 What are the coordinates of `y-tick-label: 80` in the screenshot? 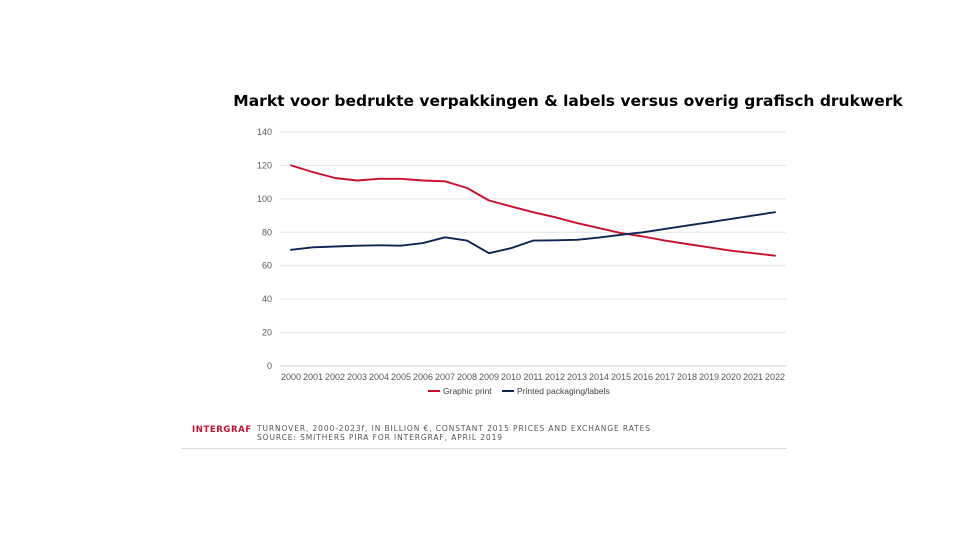 It's located at (267, 232).